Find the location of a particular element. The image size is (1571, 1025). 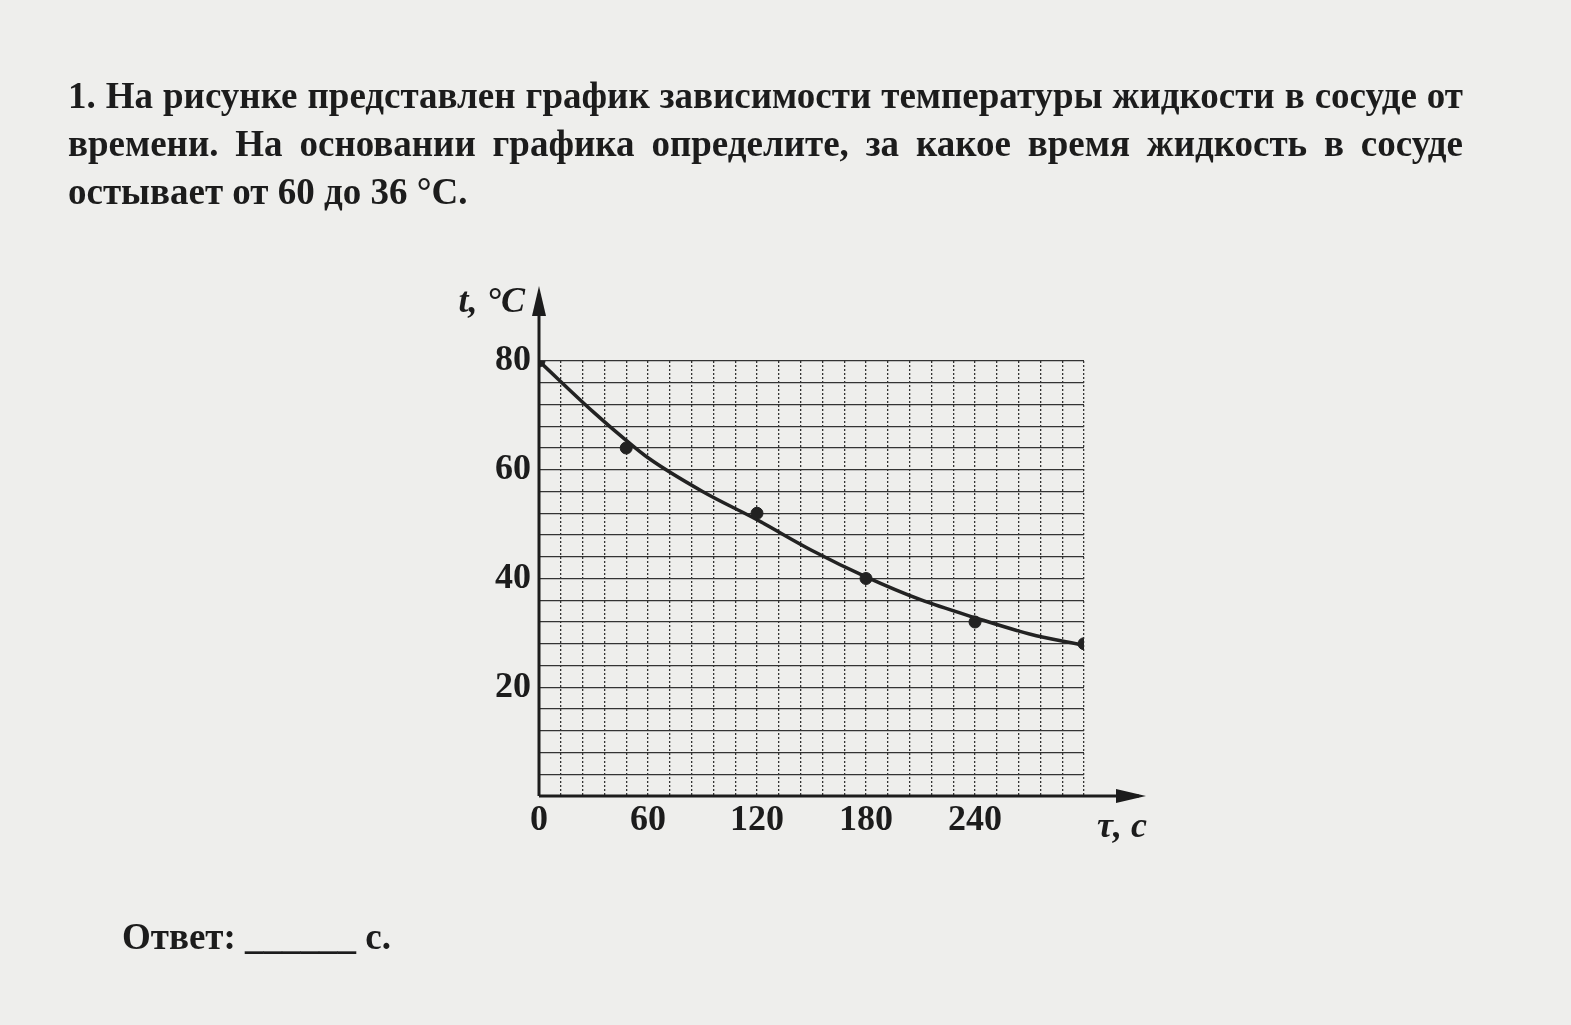

x-tick-label: 0 is located at coordinates (539, 817).